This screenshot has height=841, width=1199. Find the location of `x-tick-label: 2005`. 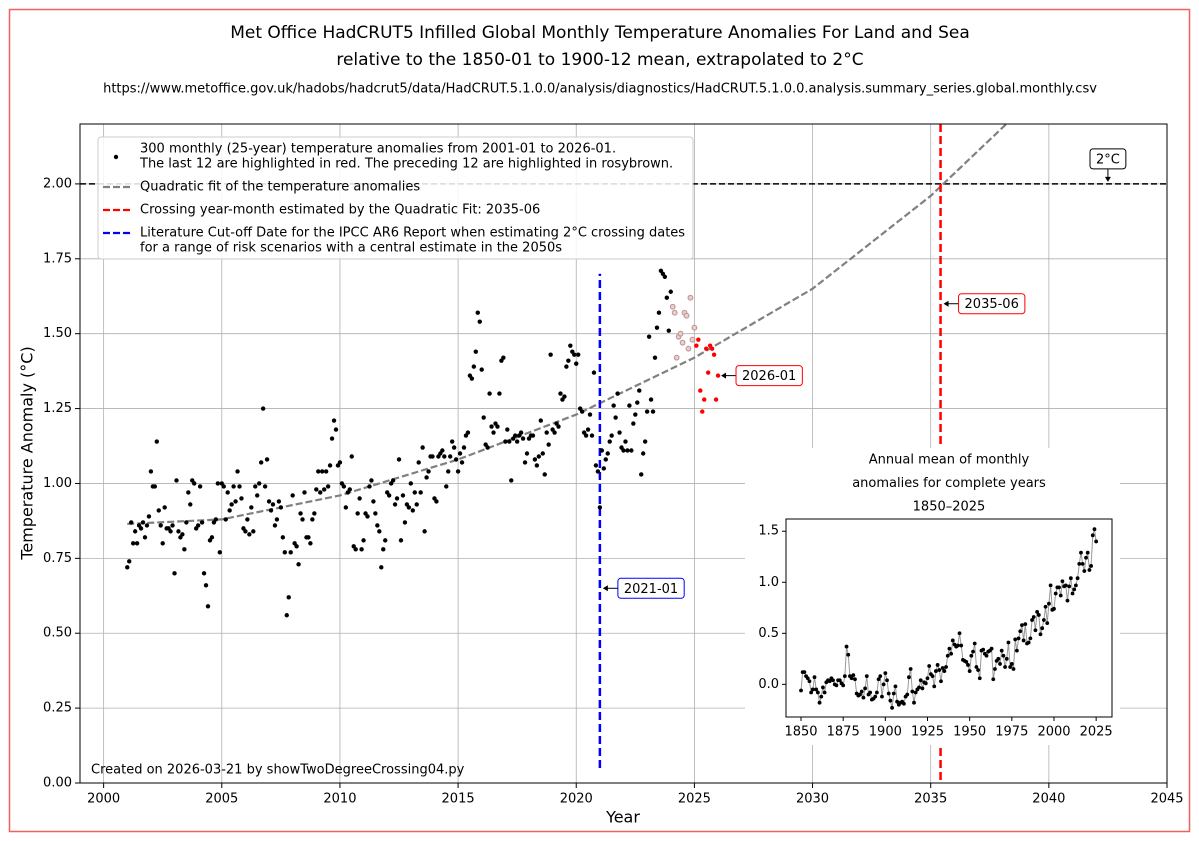

x-tick-label: 2005 is located at coordinates (221, 799).